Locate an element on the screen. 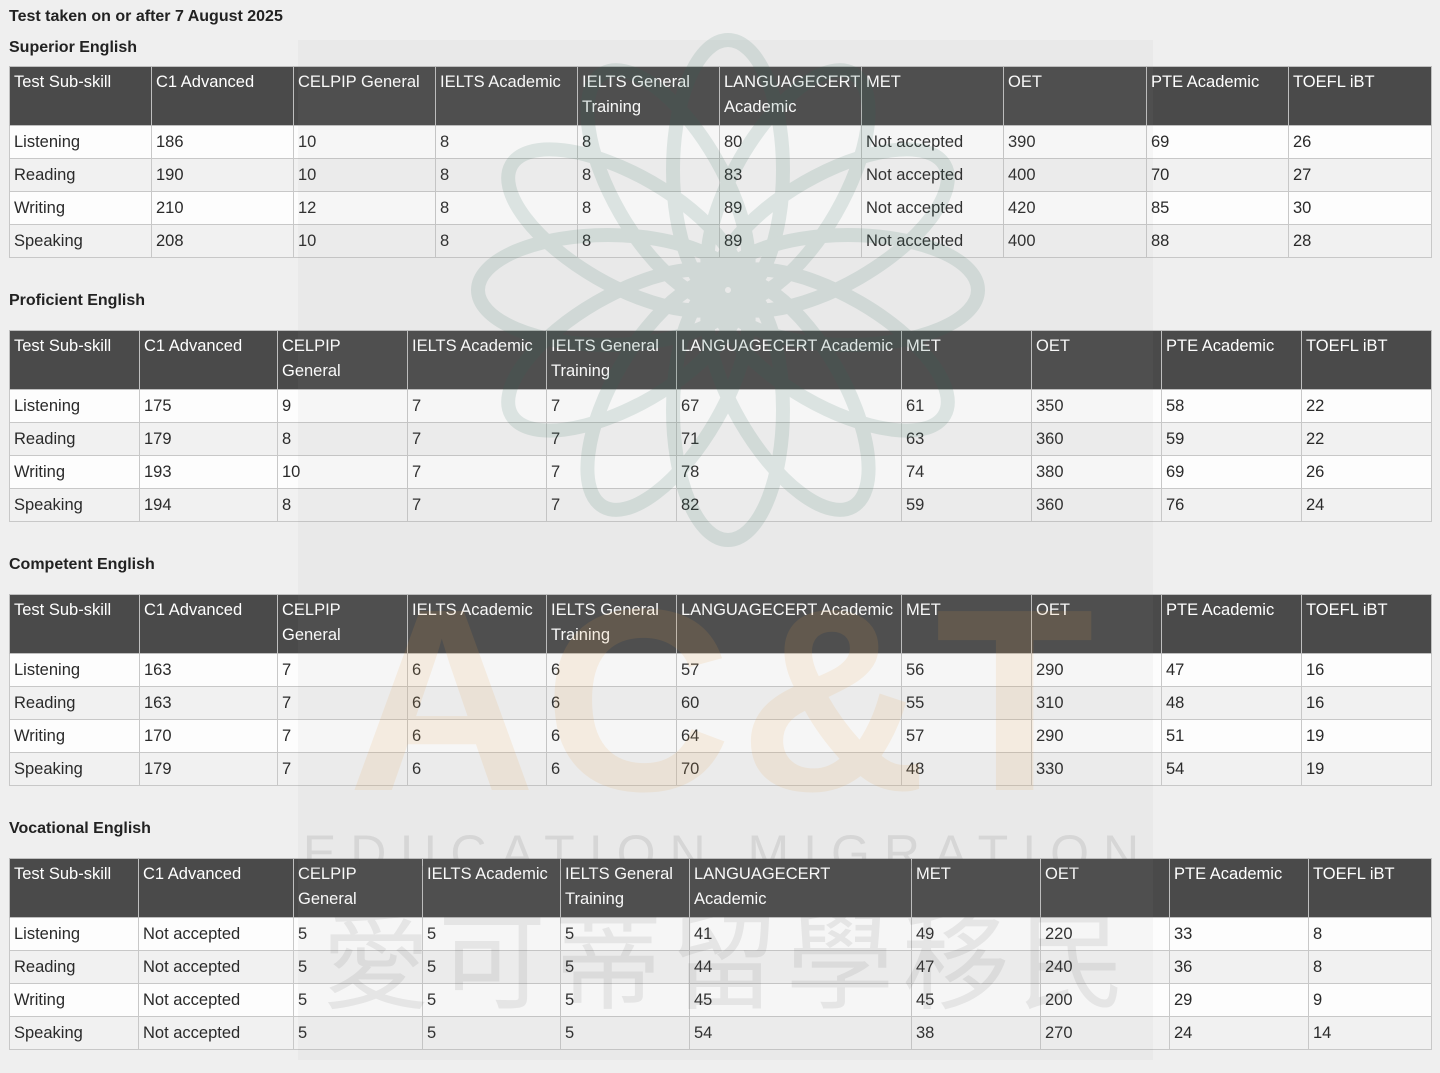 The height and width of the screenshot is (1073, 1440). column-header: LANGUAGECERT Academic is located at coordinates (789, 360).